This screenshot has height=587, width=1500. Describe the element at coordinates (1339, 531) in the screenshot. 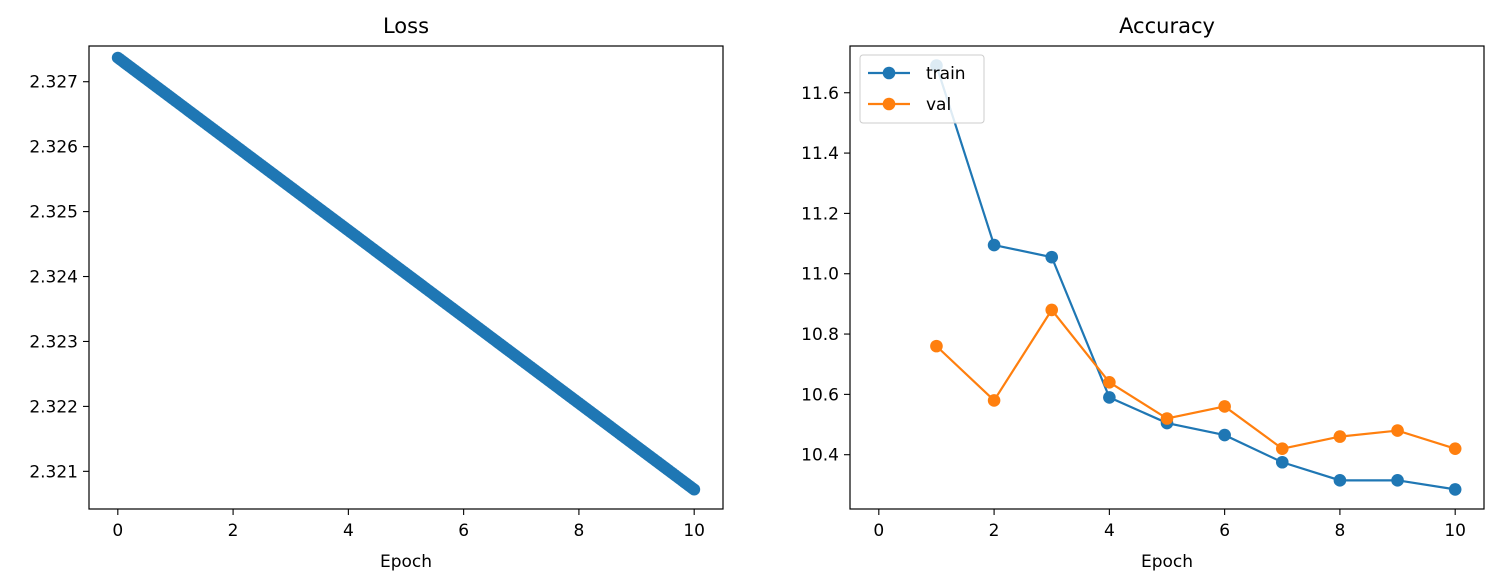

I see `accuracy-x-tick-label: 8` at that location.